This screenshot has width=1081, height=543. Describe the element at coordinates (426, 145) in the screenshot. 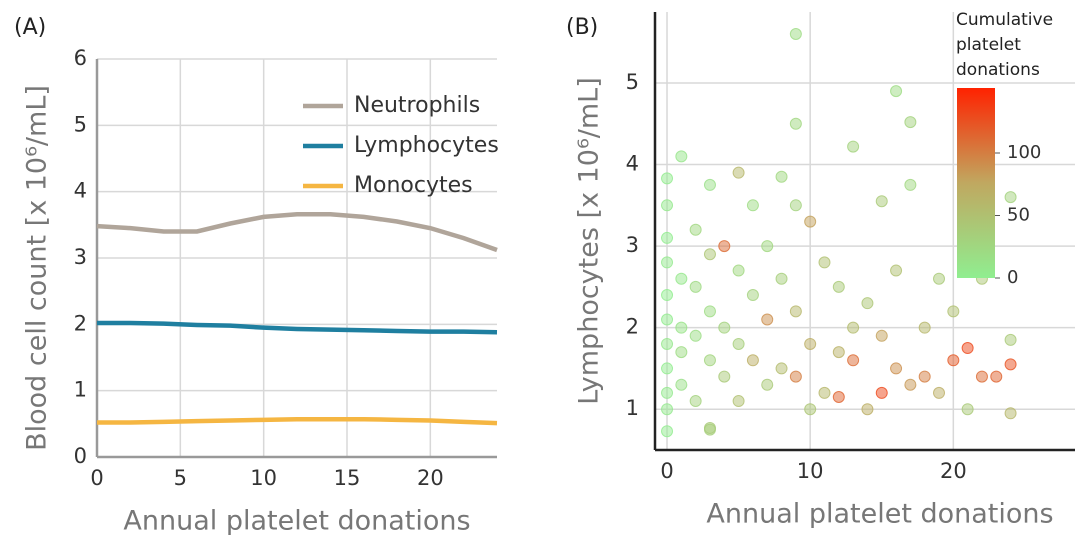

I see `legend-label: Lymphocytes` at that location.